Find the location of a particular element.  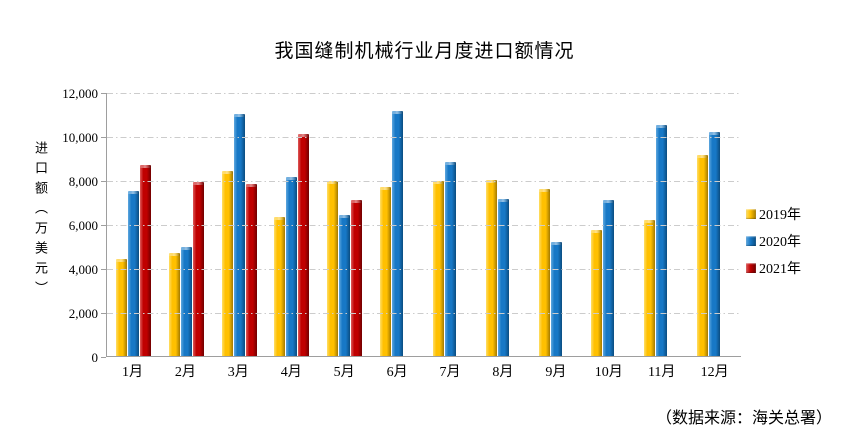

bar-2020年-6月 is located at coordinates (398, 233).